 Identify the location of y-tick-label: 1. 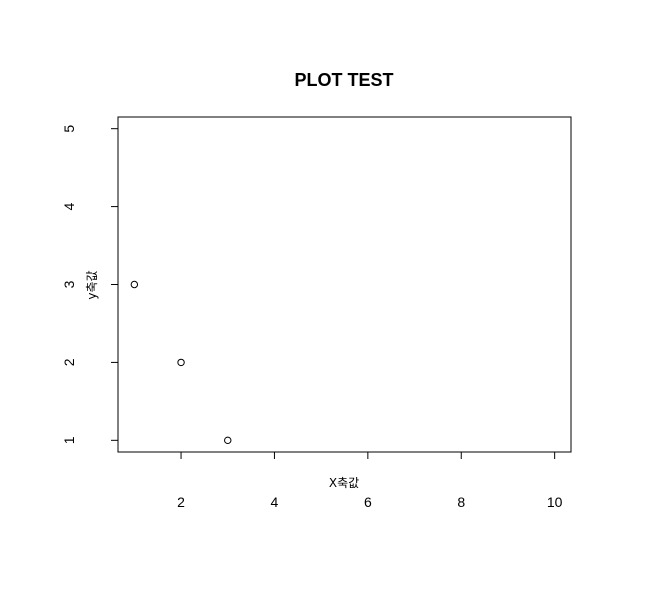
(69, 440).